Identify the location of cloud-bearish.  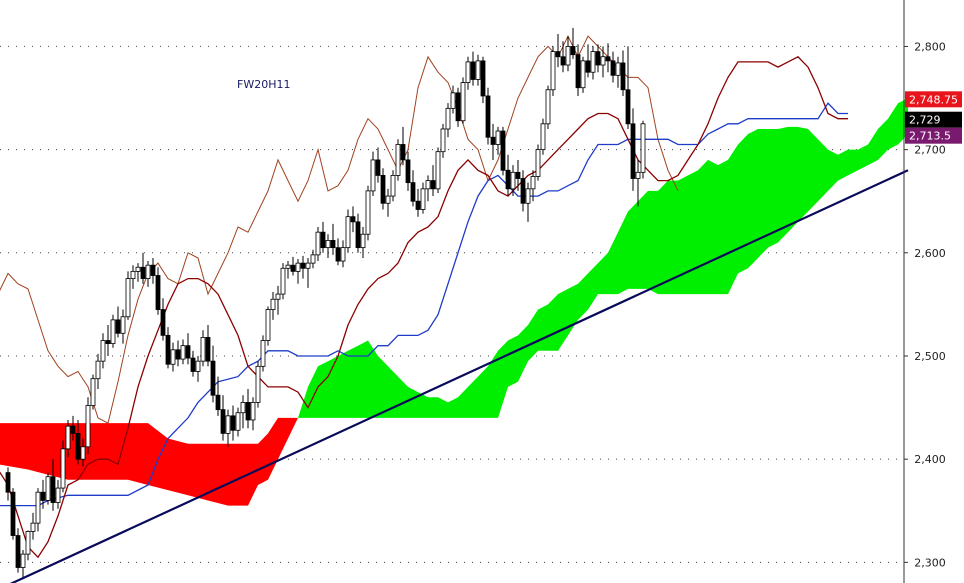
(149, 461).